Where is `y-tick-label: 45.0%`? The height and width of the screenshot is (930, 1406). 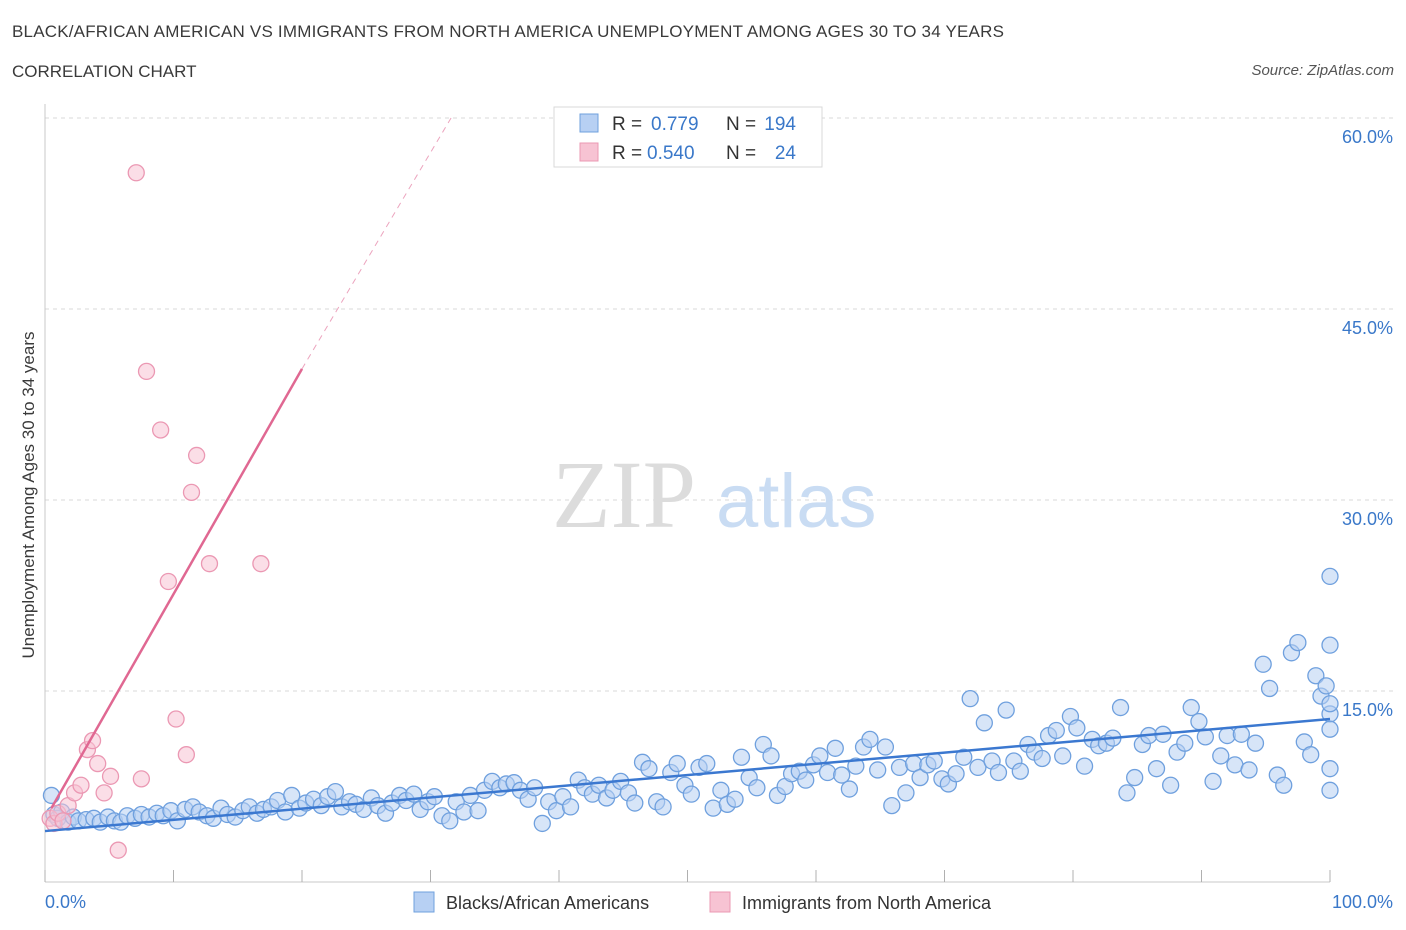
y-tick-label: 45.0% is located at coordinates (1367, 328).